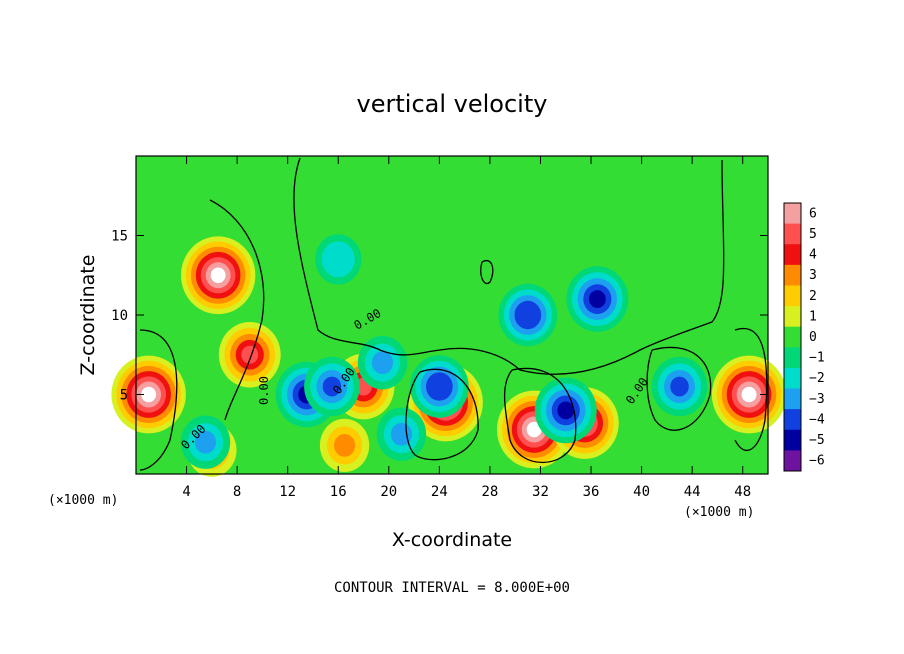 This screenshot has height=654, width=904. I want to click on colorbar-label: 5, so click(813, 234).